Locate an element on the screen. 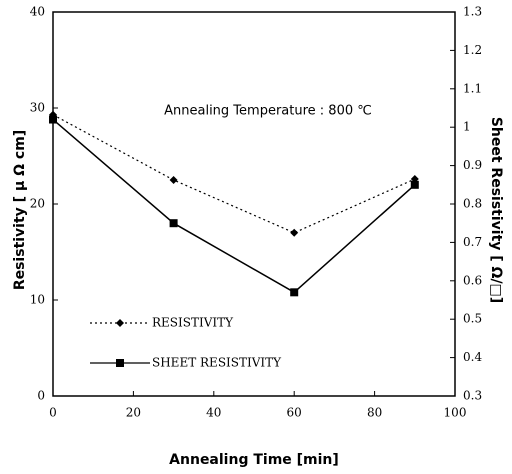 This screenshot has width=512, height=474. y-tick-label: 10 is located at coordinates (37, 300).